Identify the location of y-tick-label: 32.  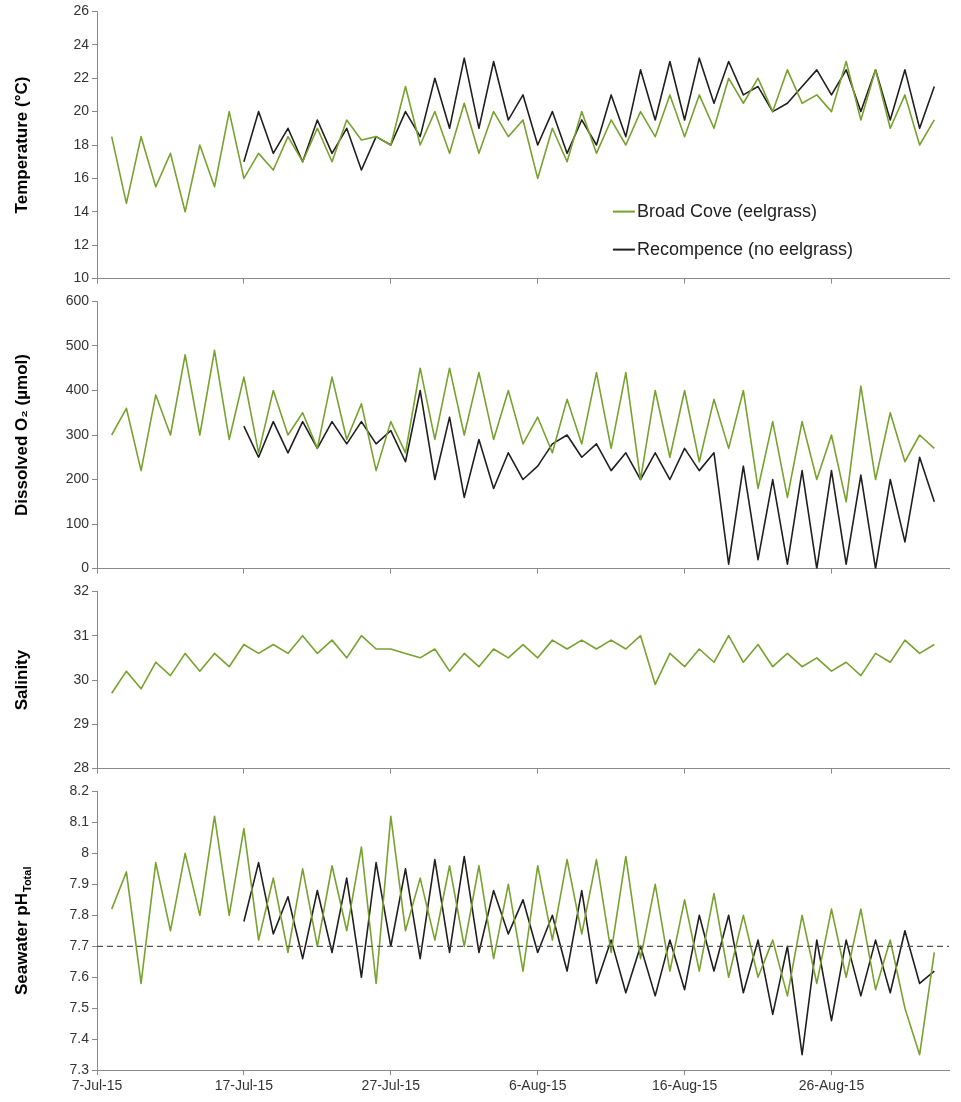
(81, 590).